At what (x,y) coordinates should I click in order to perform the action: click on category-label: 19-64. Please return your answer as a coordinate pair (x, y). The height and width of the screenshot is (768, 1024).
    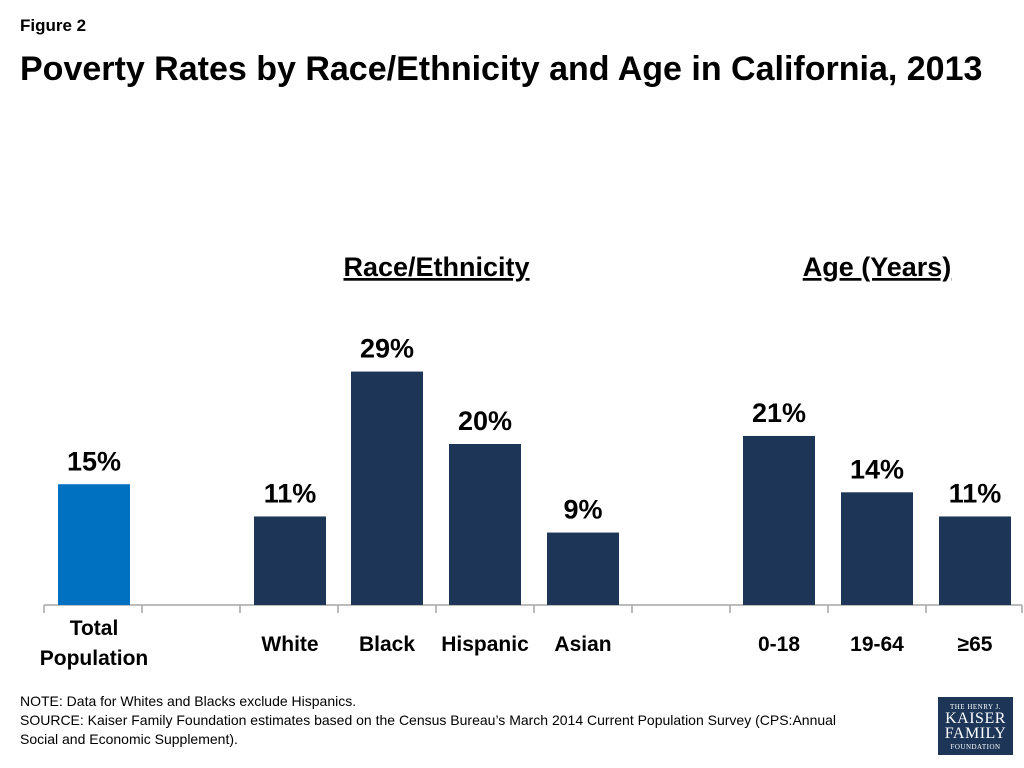
    Looking at the image, I should click on (877, 644).